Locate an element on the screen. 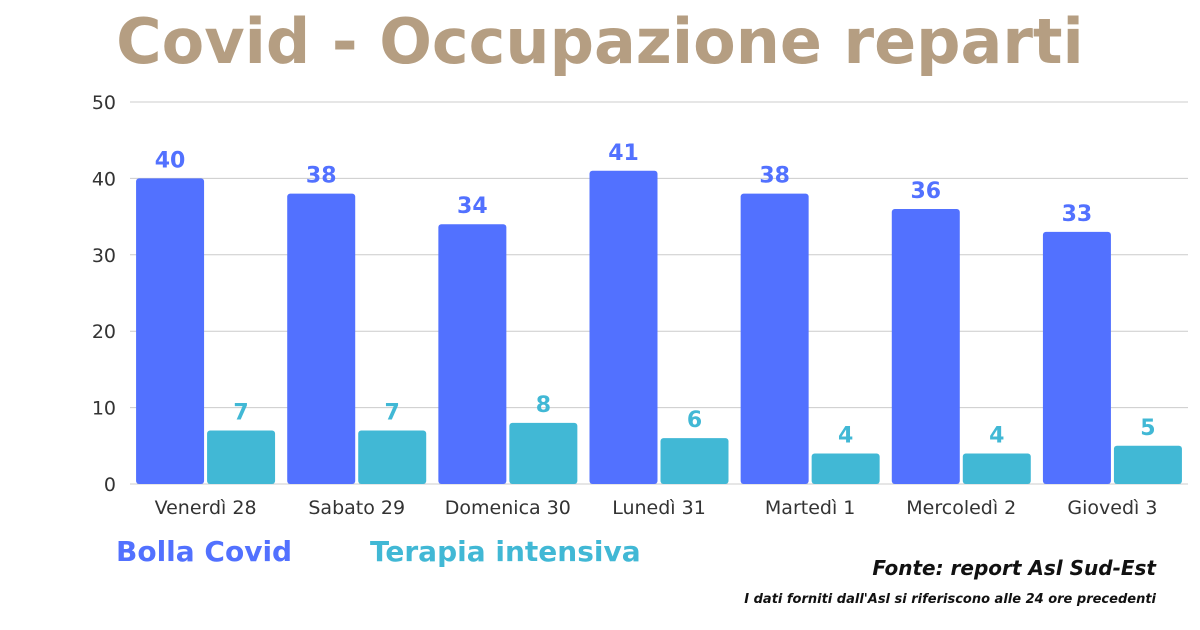  x-tick-label: Domenica 30 is located at coordinates (508, 508).